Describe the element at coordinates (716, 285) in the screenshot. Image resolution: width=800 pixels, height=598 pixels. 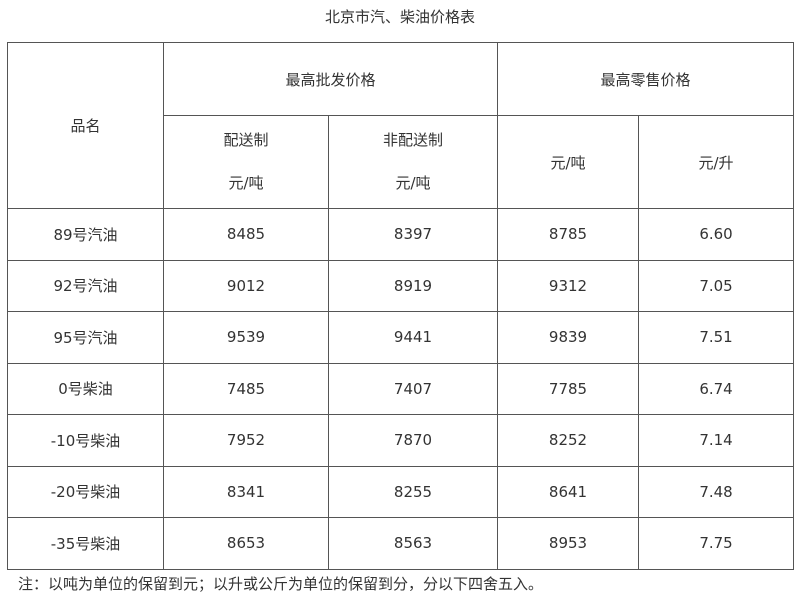
I see `retail-per-liter-cell: 7.05` at that location.